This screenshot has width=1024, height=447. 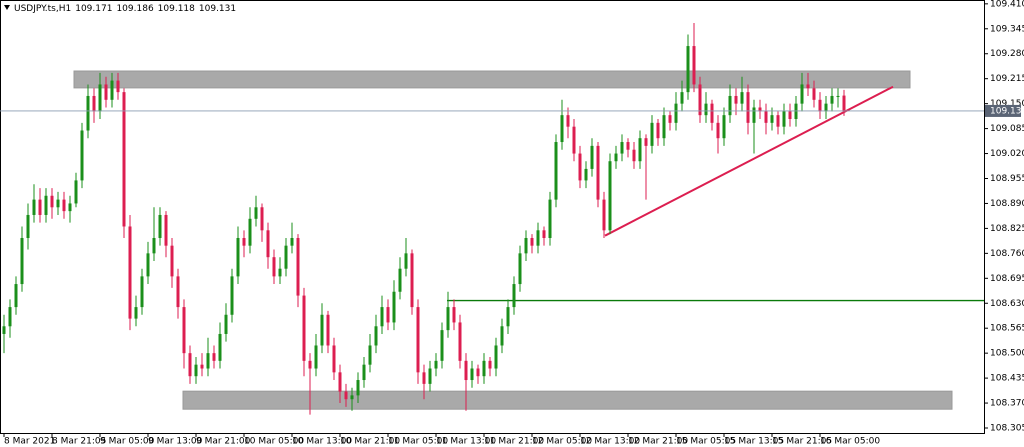 What do you see at coordinates (1007, 54) in the screenshot?
I see `y-tick-label: 109.280` at bounding box center [1007, 54].